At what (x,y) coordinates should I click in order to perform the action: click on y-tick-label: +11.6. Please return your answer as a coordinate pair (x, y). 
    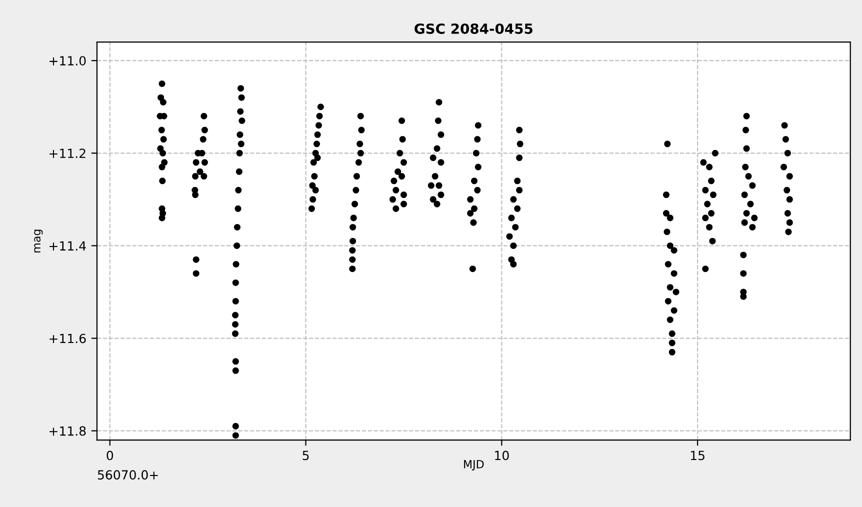
    Looking at the image, I should click on (68, 339).